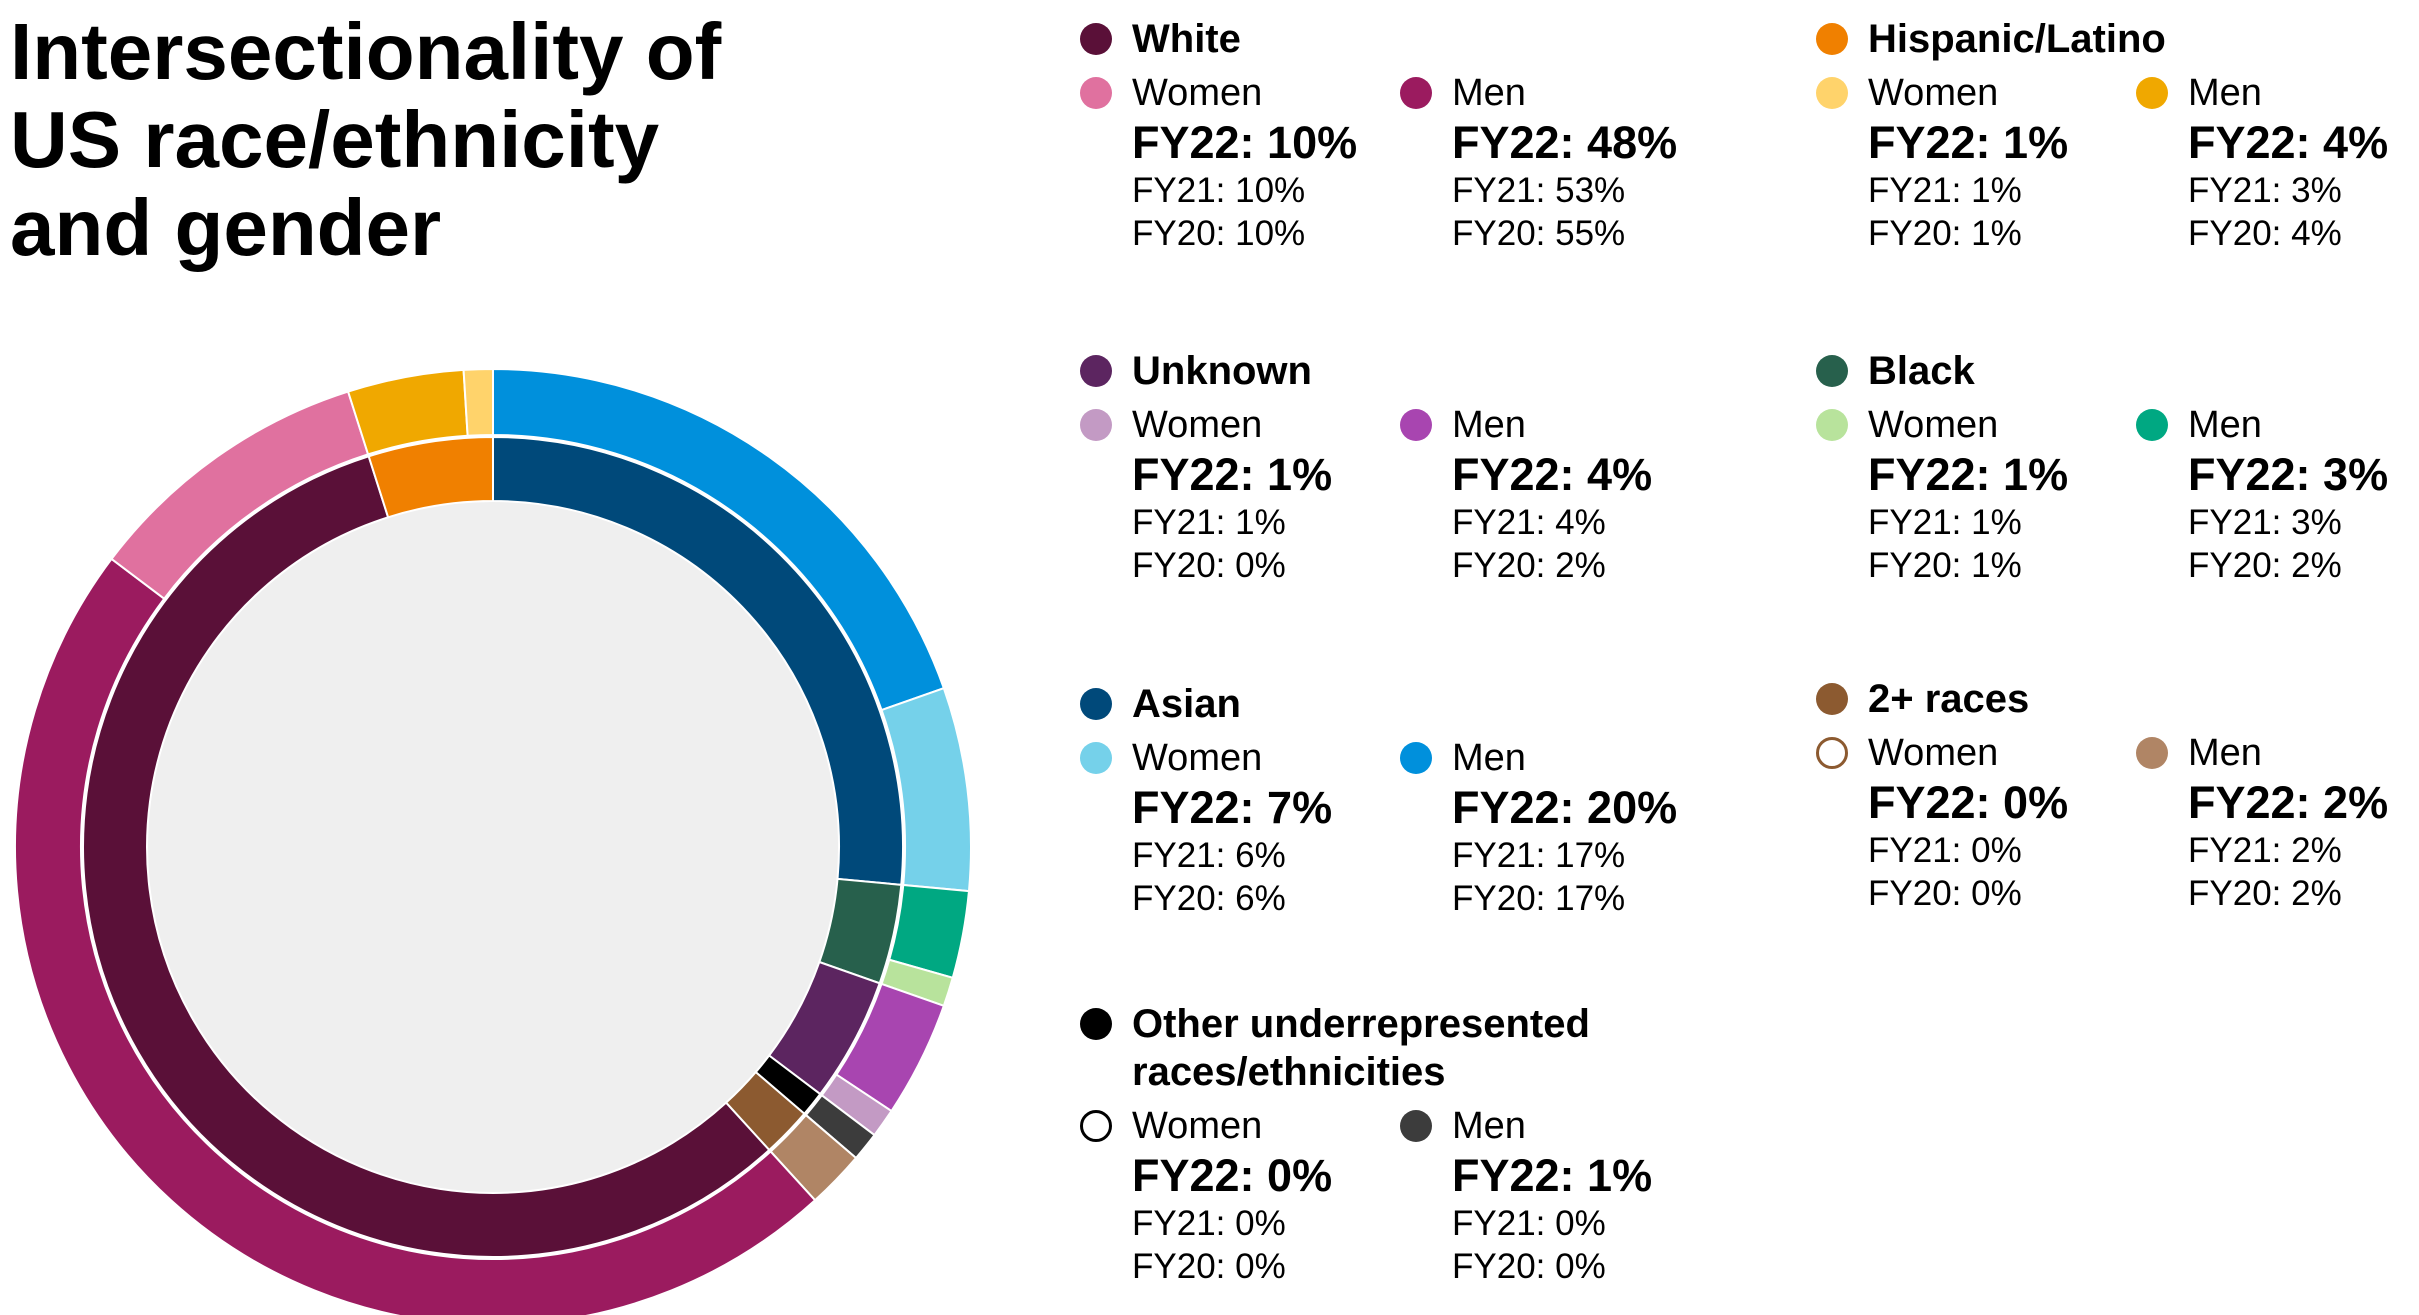 The width and height of the screenshot is (2419, 1315). What do you see at coordinates (1209, 855) in the screenshot?
I see `value-label: FY21: 6%` at bounding box center [1209, 855].